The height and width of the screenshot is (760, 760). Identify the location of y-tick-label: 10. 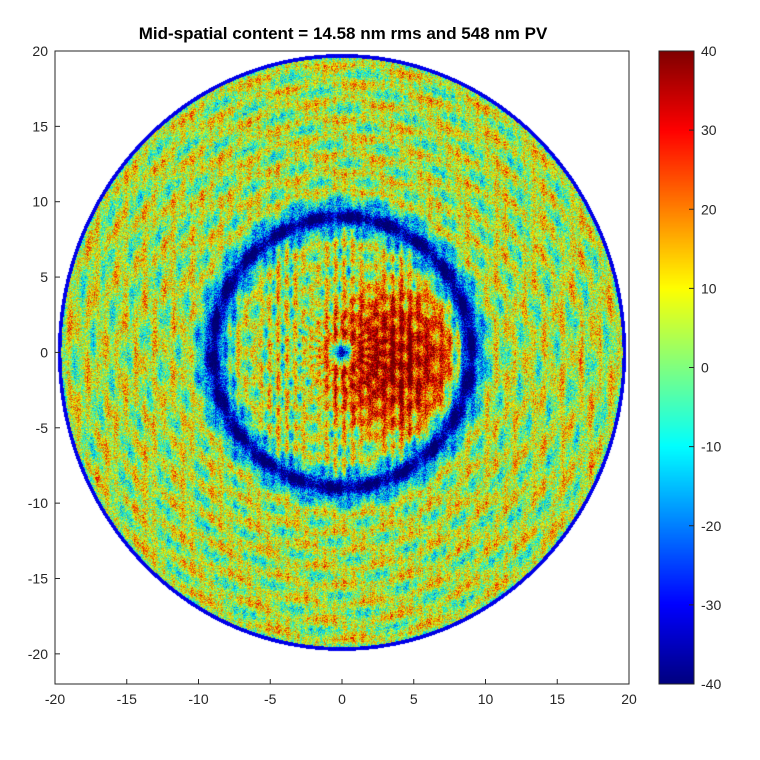
(40, 202).